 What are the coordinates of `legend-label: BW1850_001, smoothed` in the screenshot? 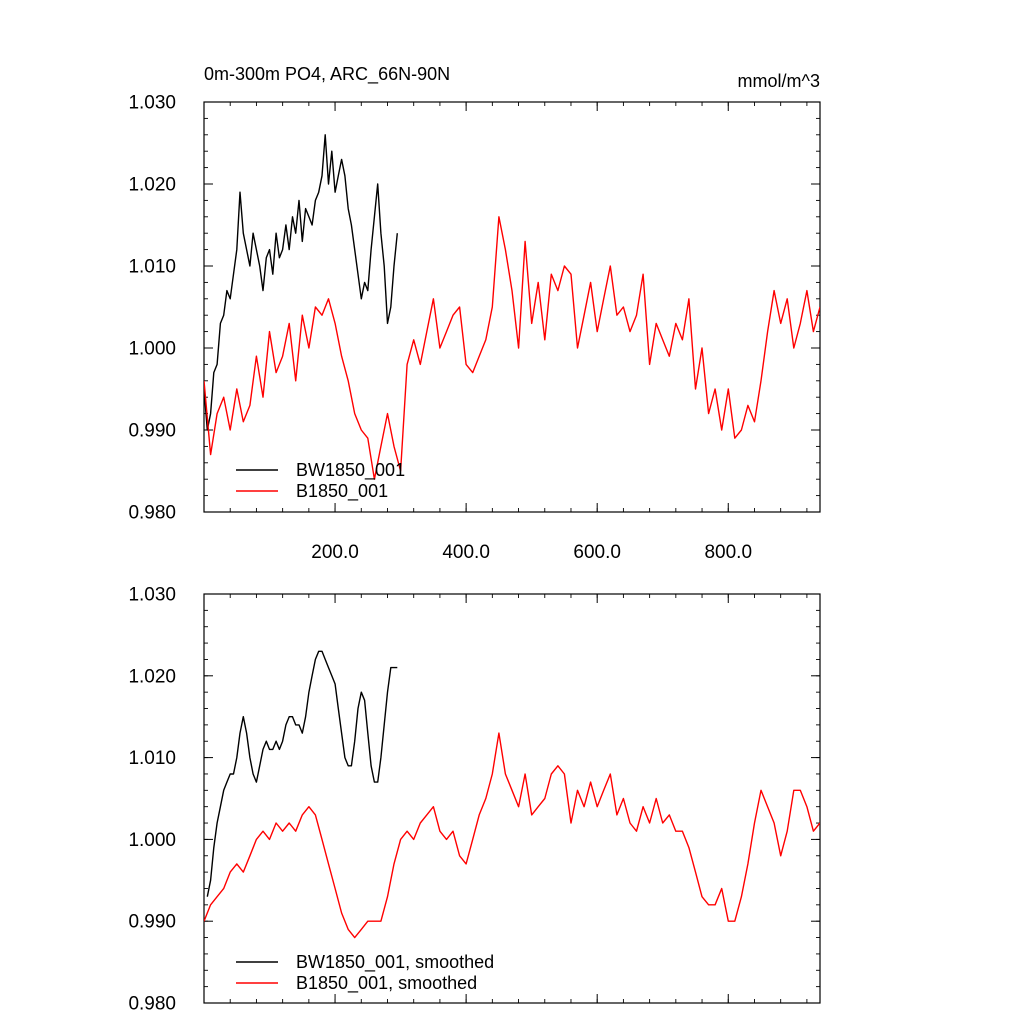 It's located at (395, 962).